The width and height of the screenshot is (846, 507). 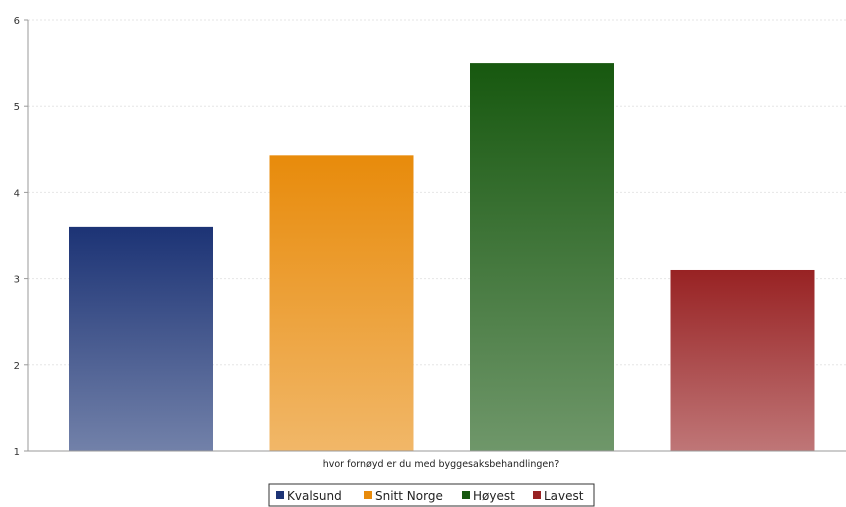 What do you see at coordinates (542, 257) in the screenshot?
I see `bar-hoyest` at bounding box center [542, 257].